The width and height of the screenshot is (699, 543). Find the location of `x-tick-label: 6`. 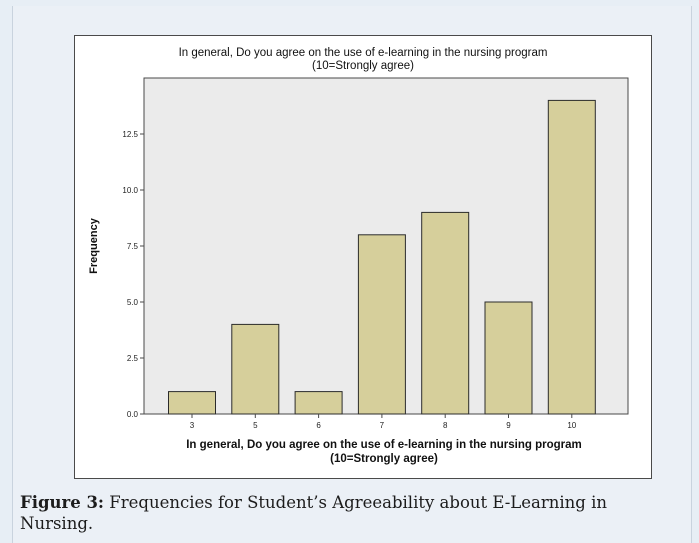

x-tick-label: 6 is located at coordinates (318, 425).